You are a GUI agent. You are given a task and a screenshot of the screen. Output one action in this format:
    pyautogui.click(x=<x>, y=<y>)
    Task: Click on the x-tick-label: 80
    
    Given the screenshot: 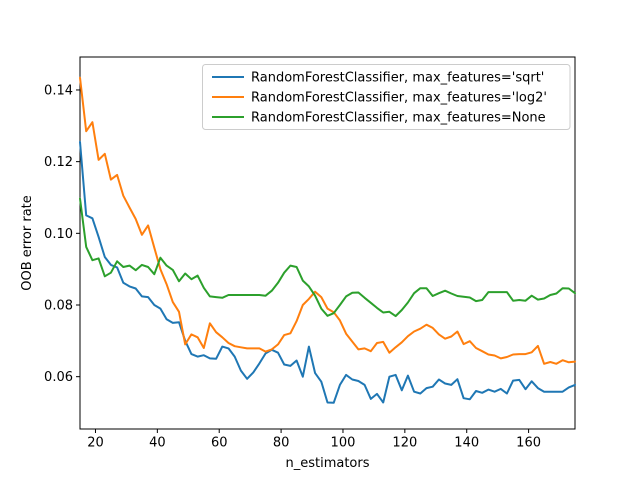 What is the action you would take?
    pyautogui.click(x=281, y=443)
    